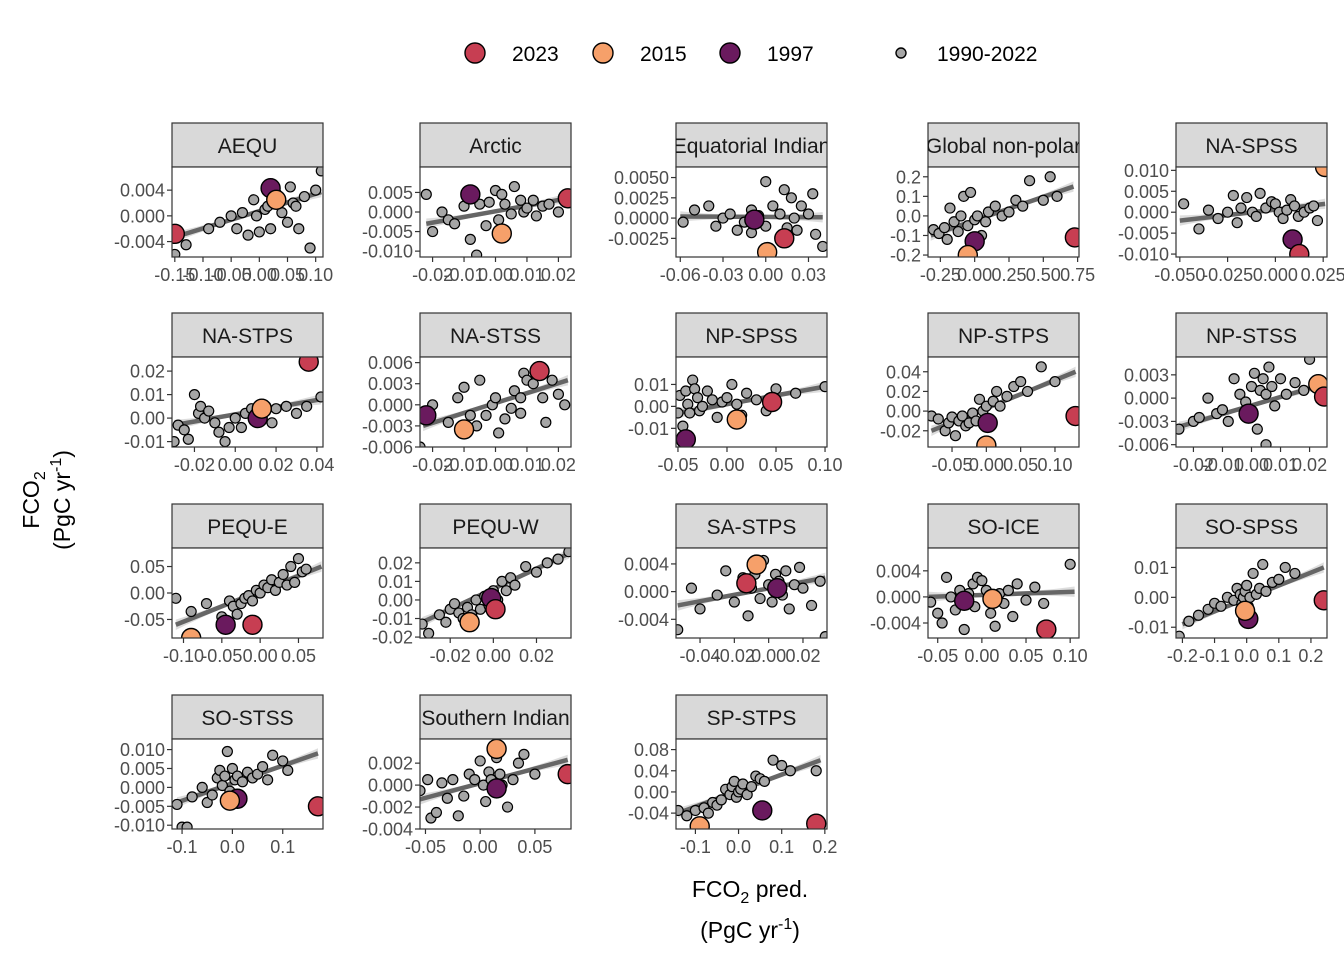  Describe the element at coordinates (651, 771) in the screenshot. I see `y-tick-label: 0.04` at that location.